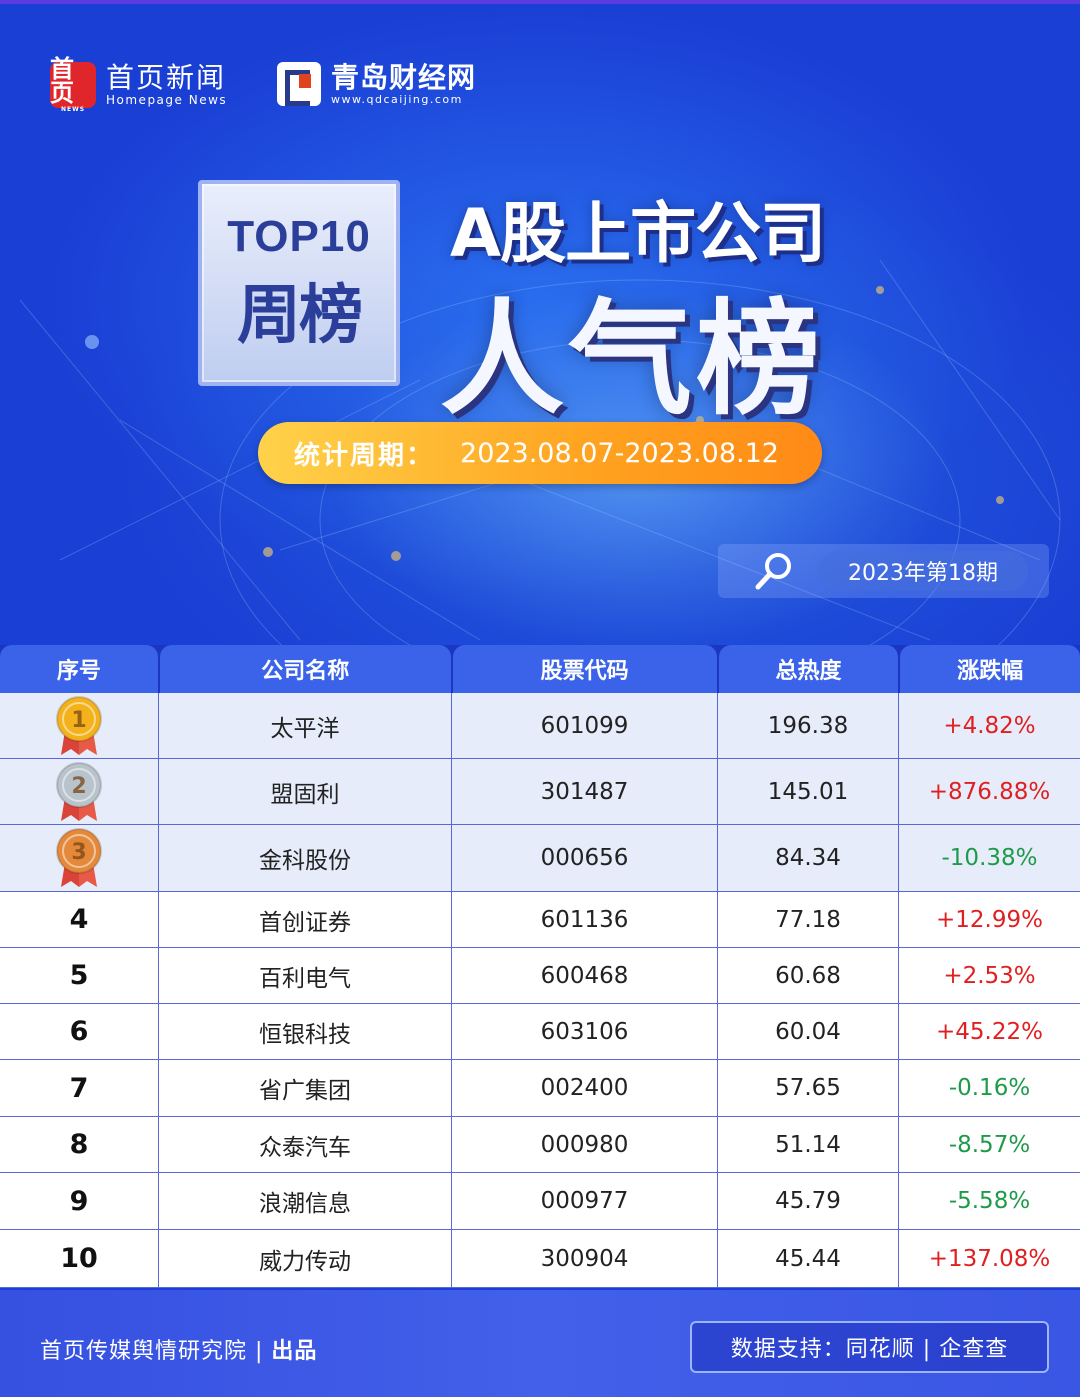 Image resolution: width=1080 pixels, height=1397 pixels. I want to click on company-name: 威力传动, so click(305, 1258).